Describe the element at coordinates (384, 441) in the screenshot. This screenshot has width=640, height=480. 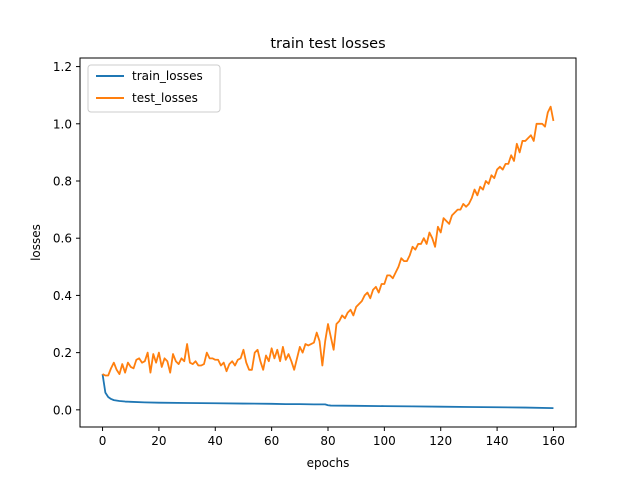
I see `x-tick-label: 100` at that location.